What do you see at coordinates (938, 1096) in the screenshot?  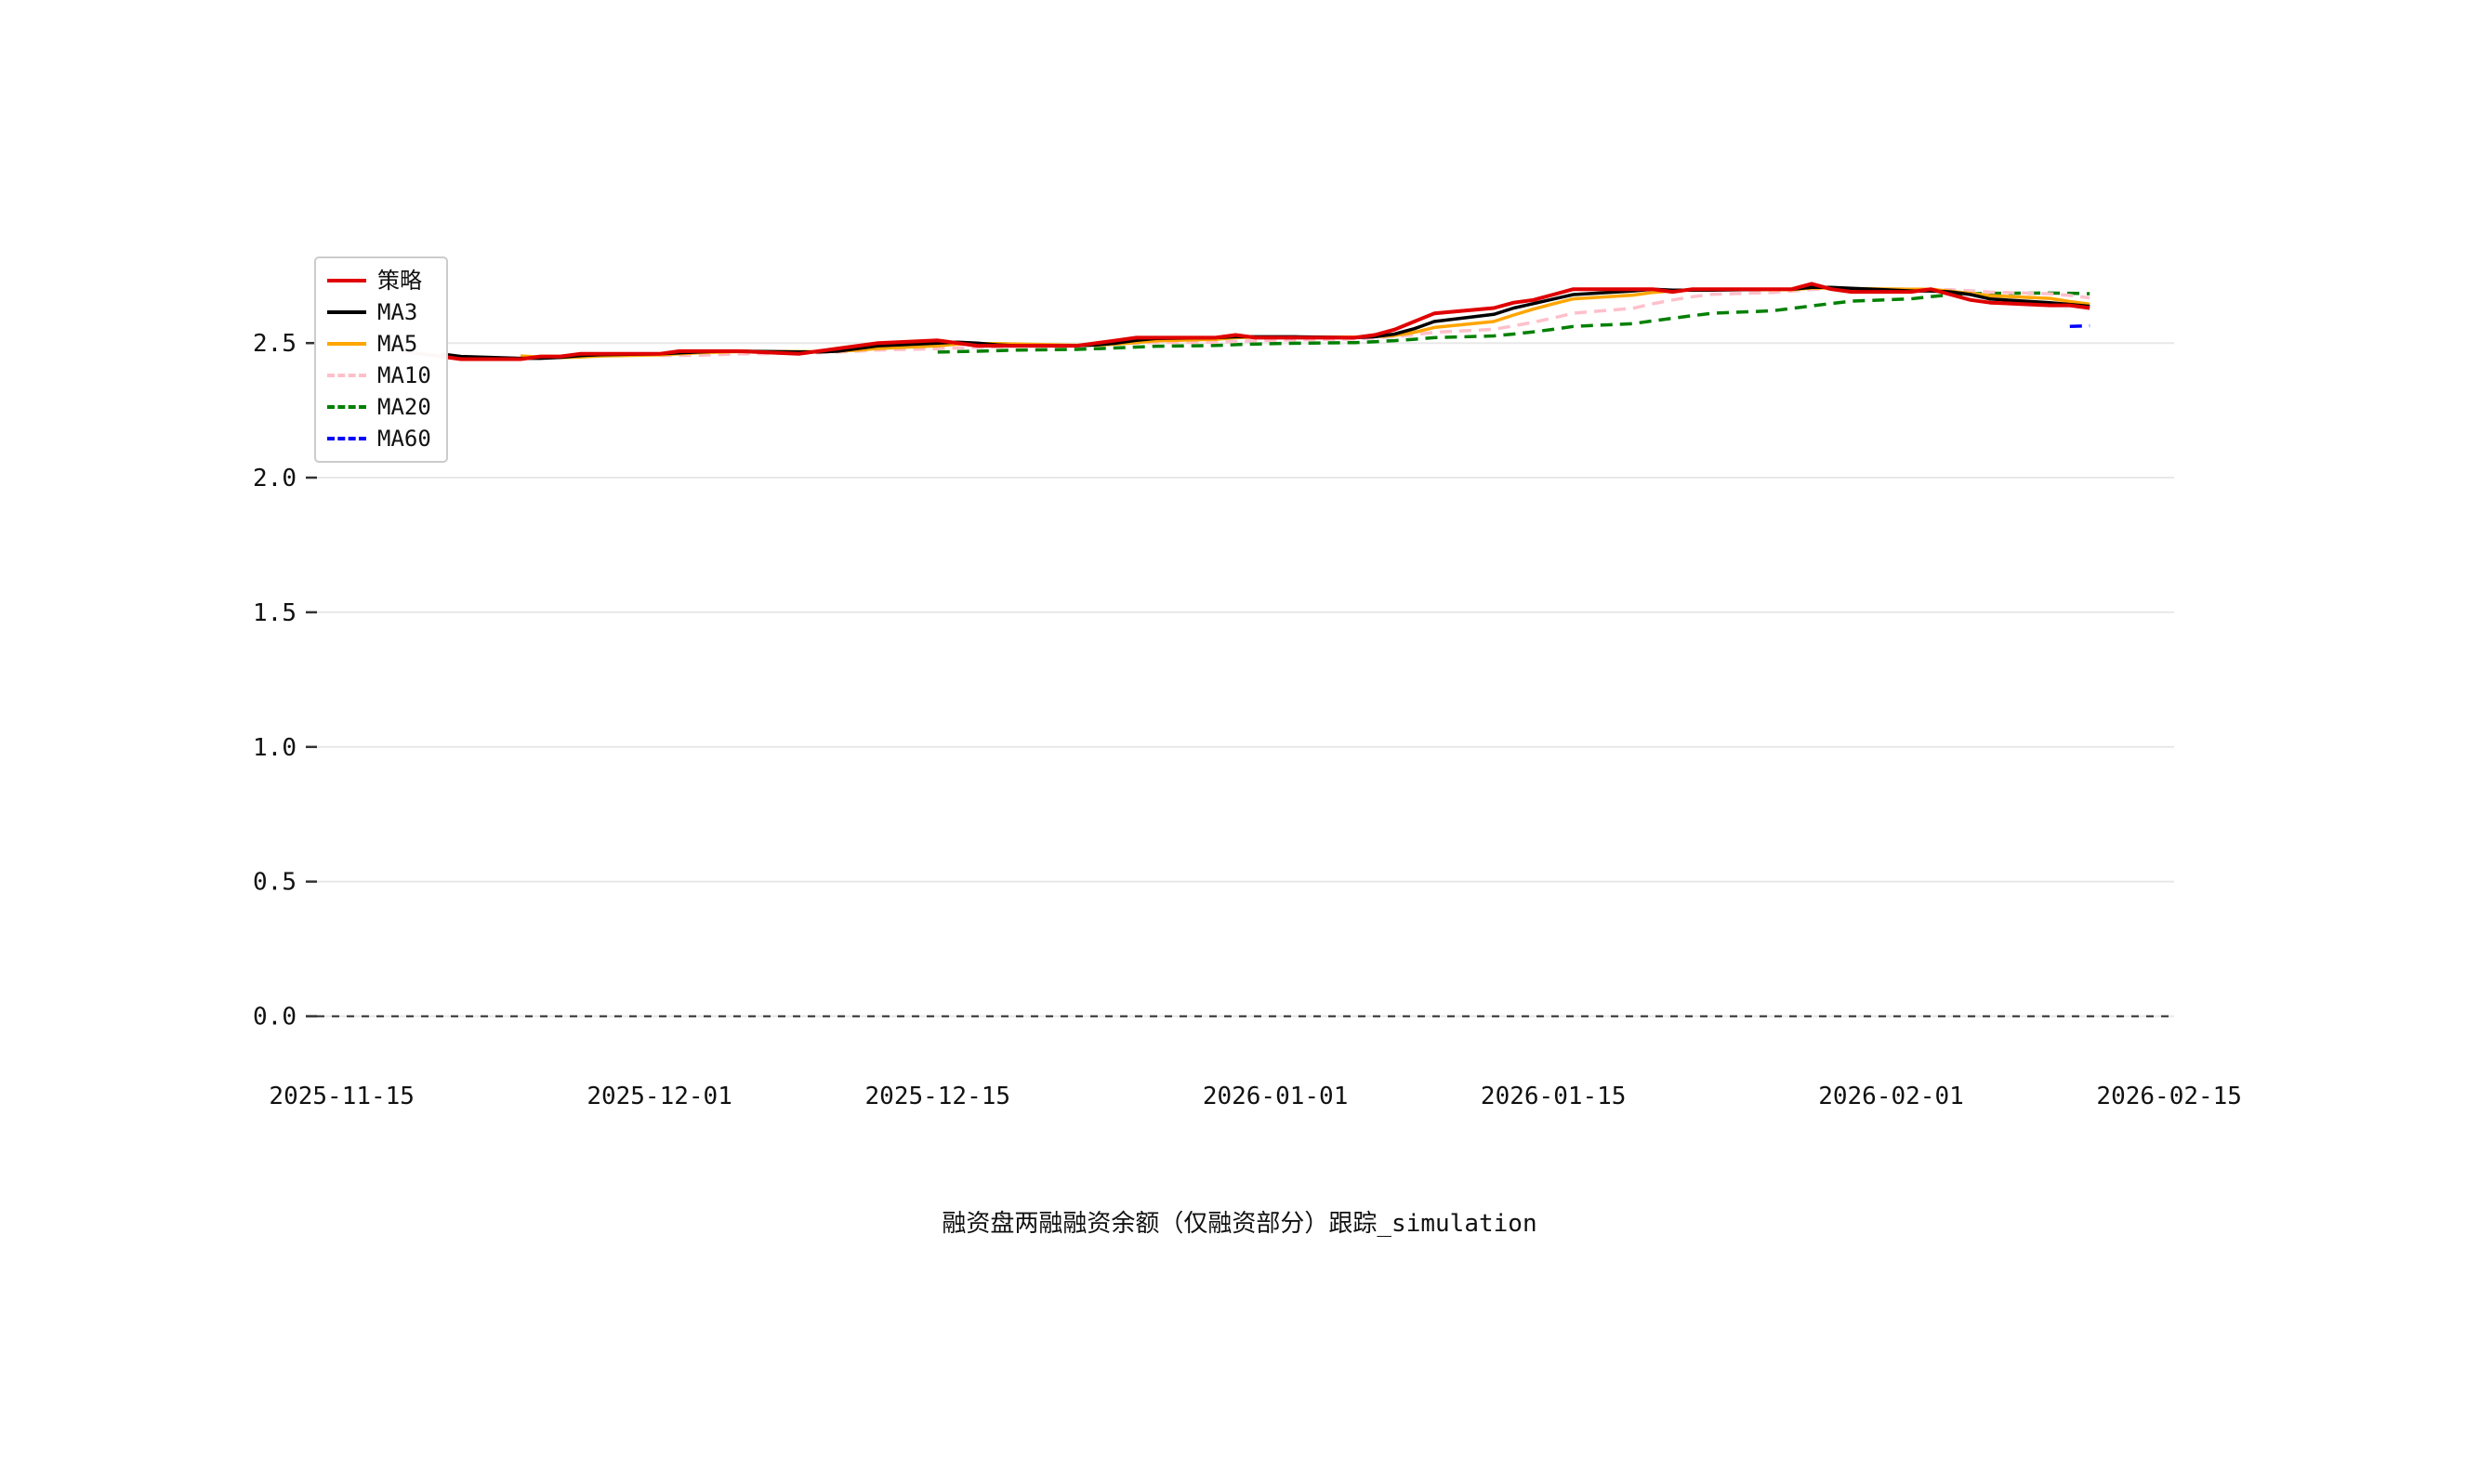 I see `x-tick-label: 2025-12-15` at bounding box center [938, 1096].